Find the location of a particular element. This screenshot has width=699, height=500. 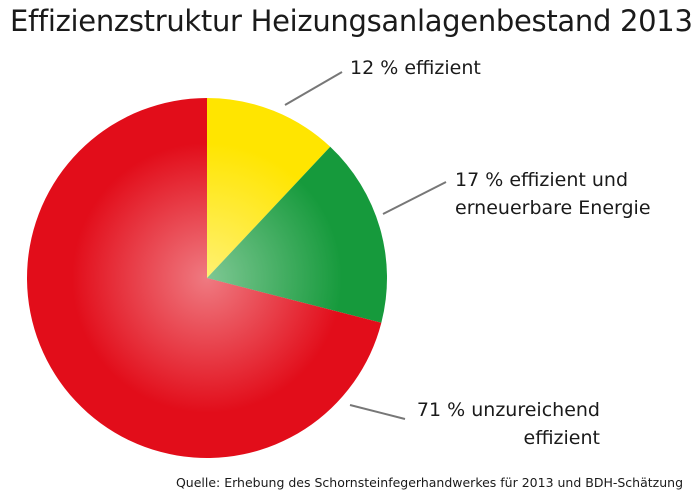

category-label: effizient is located at coordinates (442, 68).